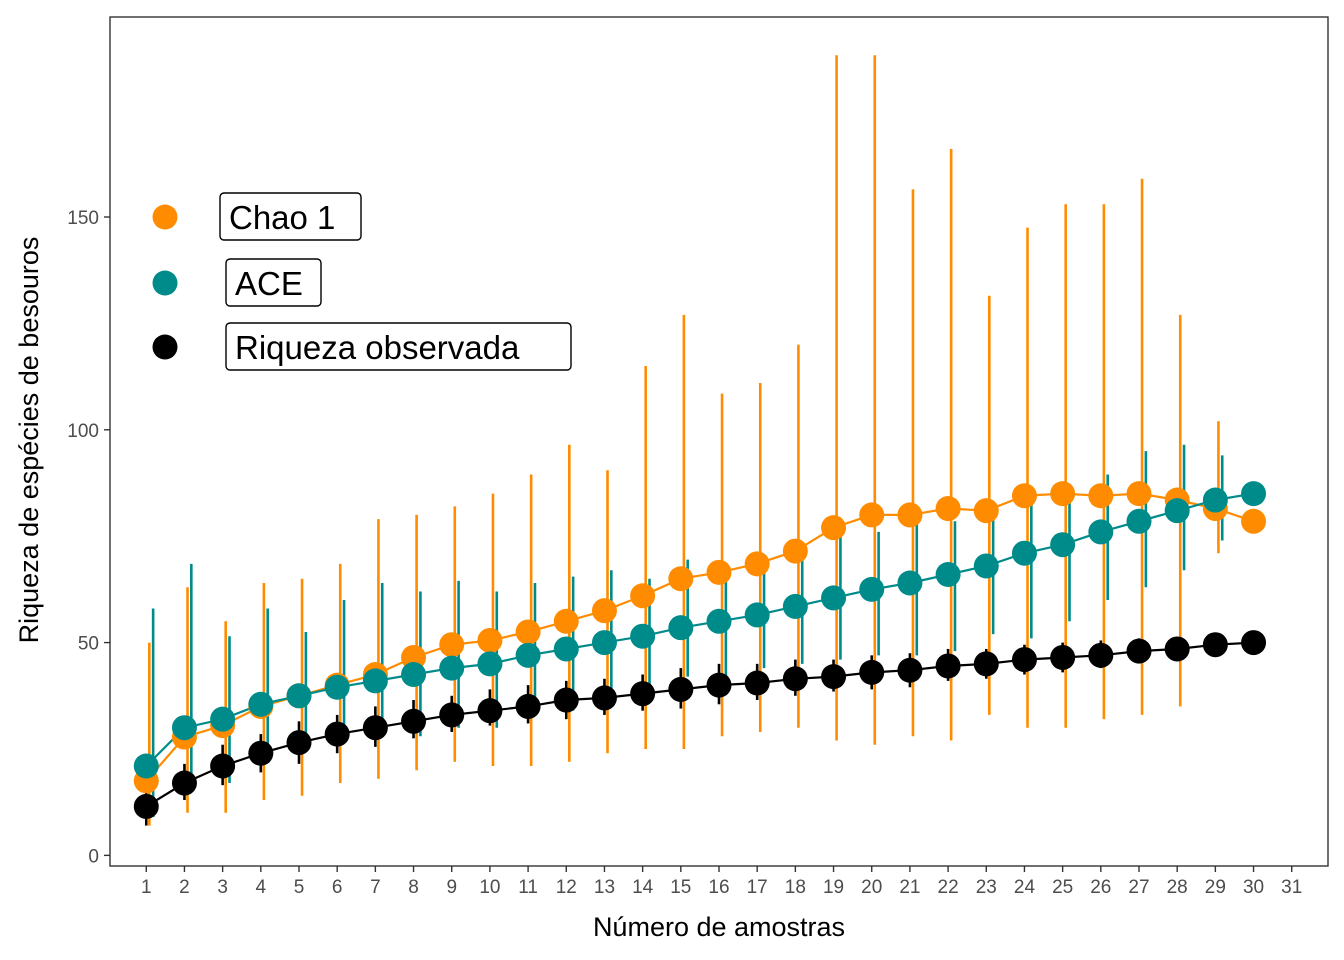 This screenshot has height=960, width=1344. I want to click on legend: Chao 1 ACE Riqueza observada, so click(362, 281).